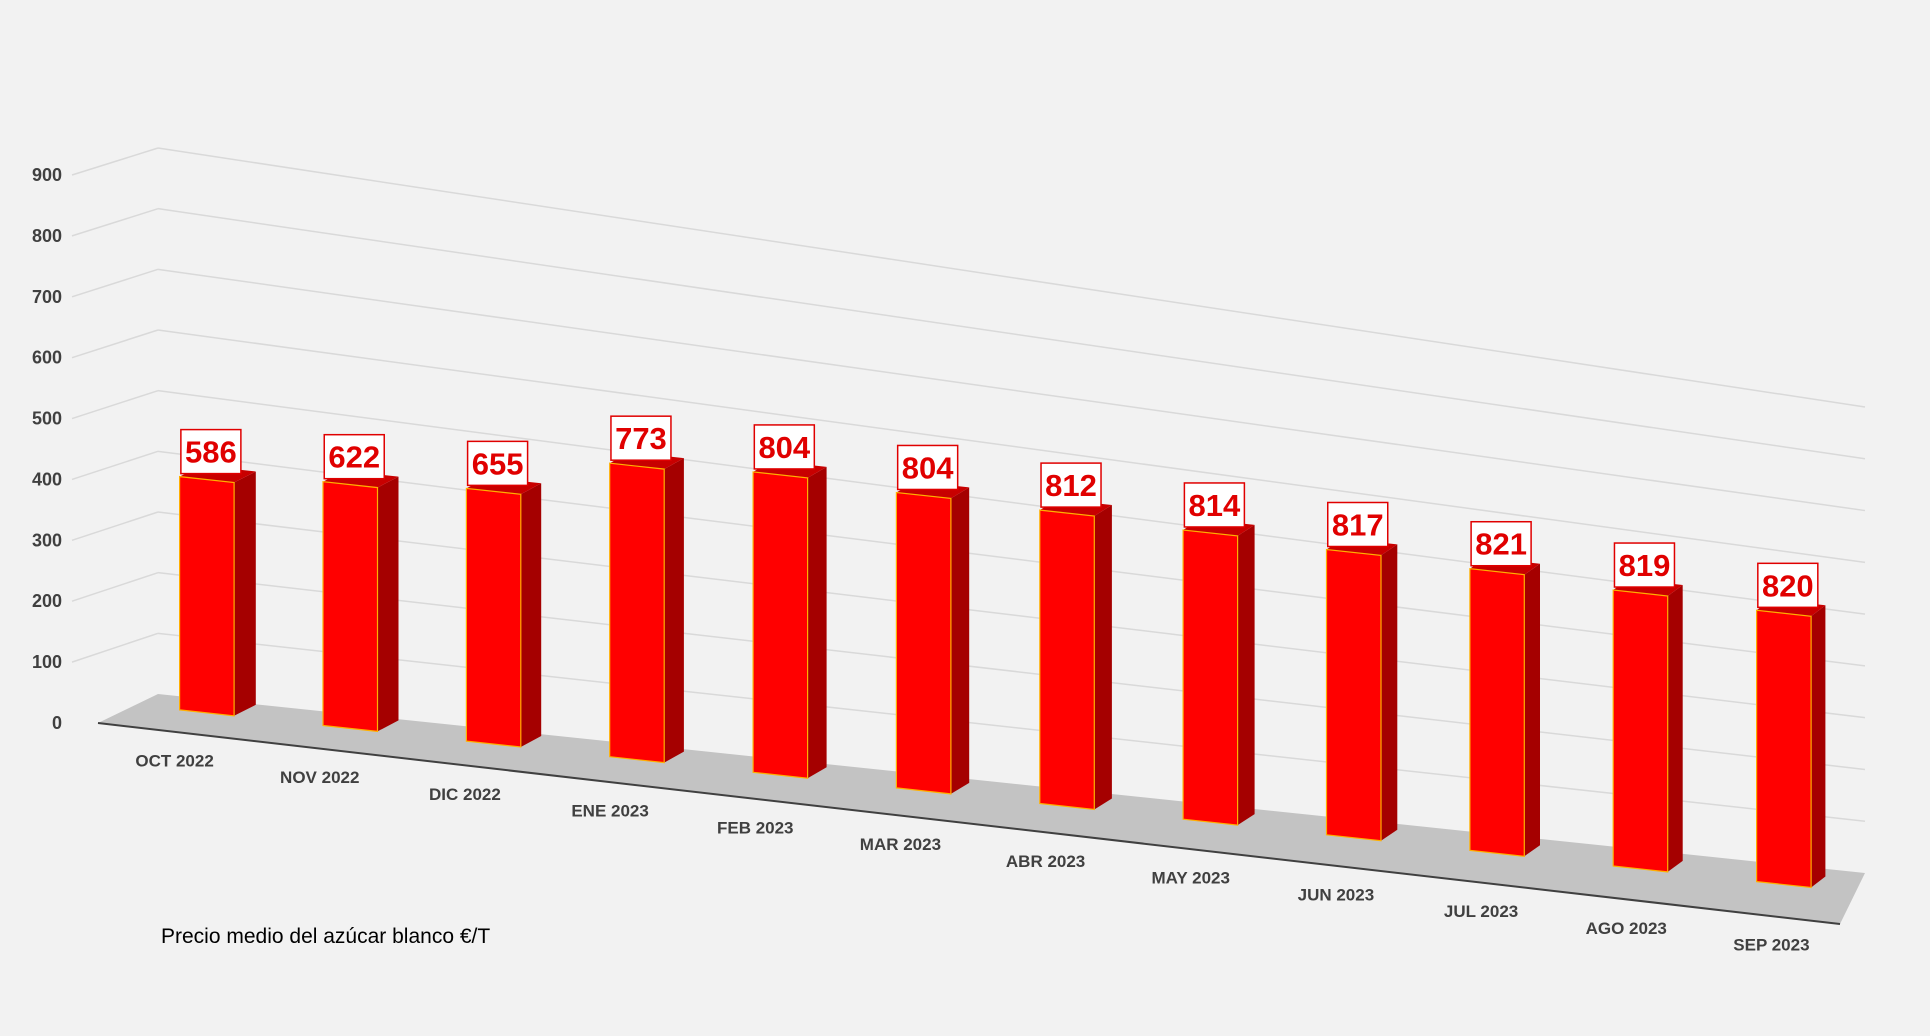  I want to click on bar-dic-2022, so click(503, 612).